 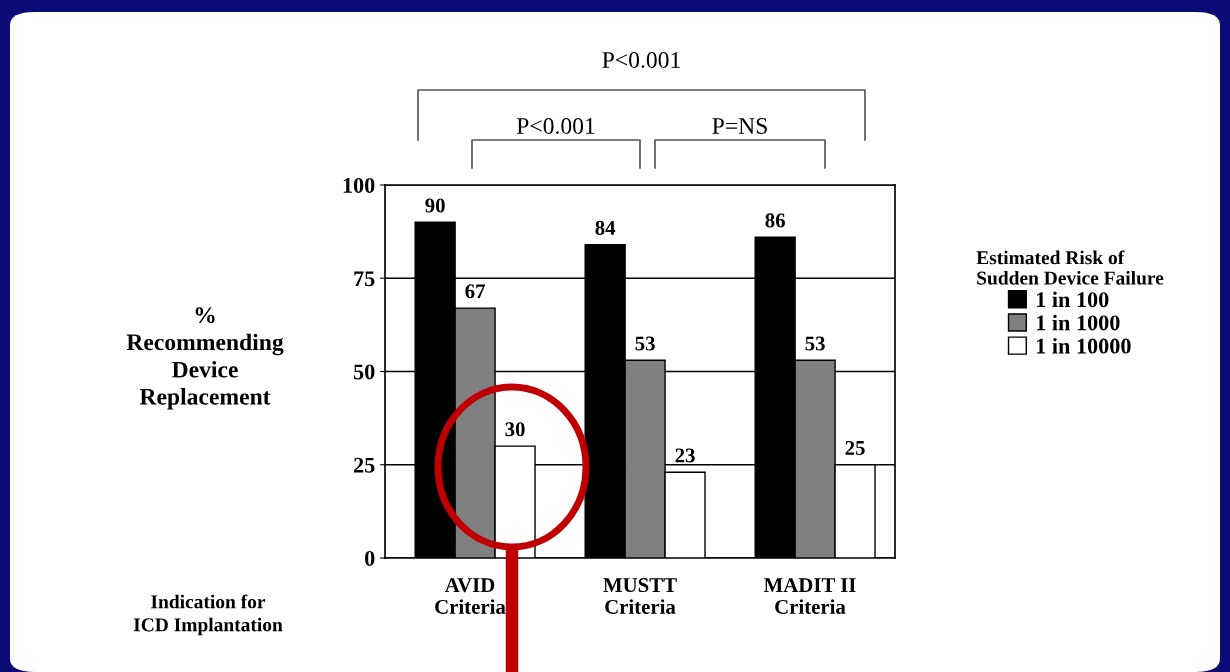 I want to click on data-label: 30, so click(x=515, y=429).